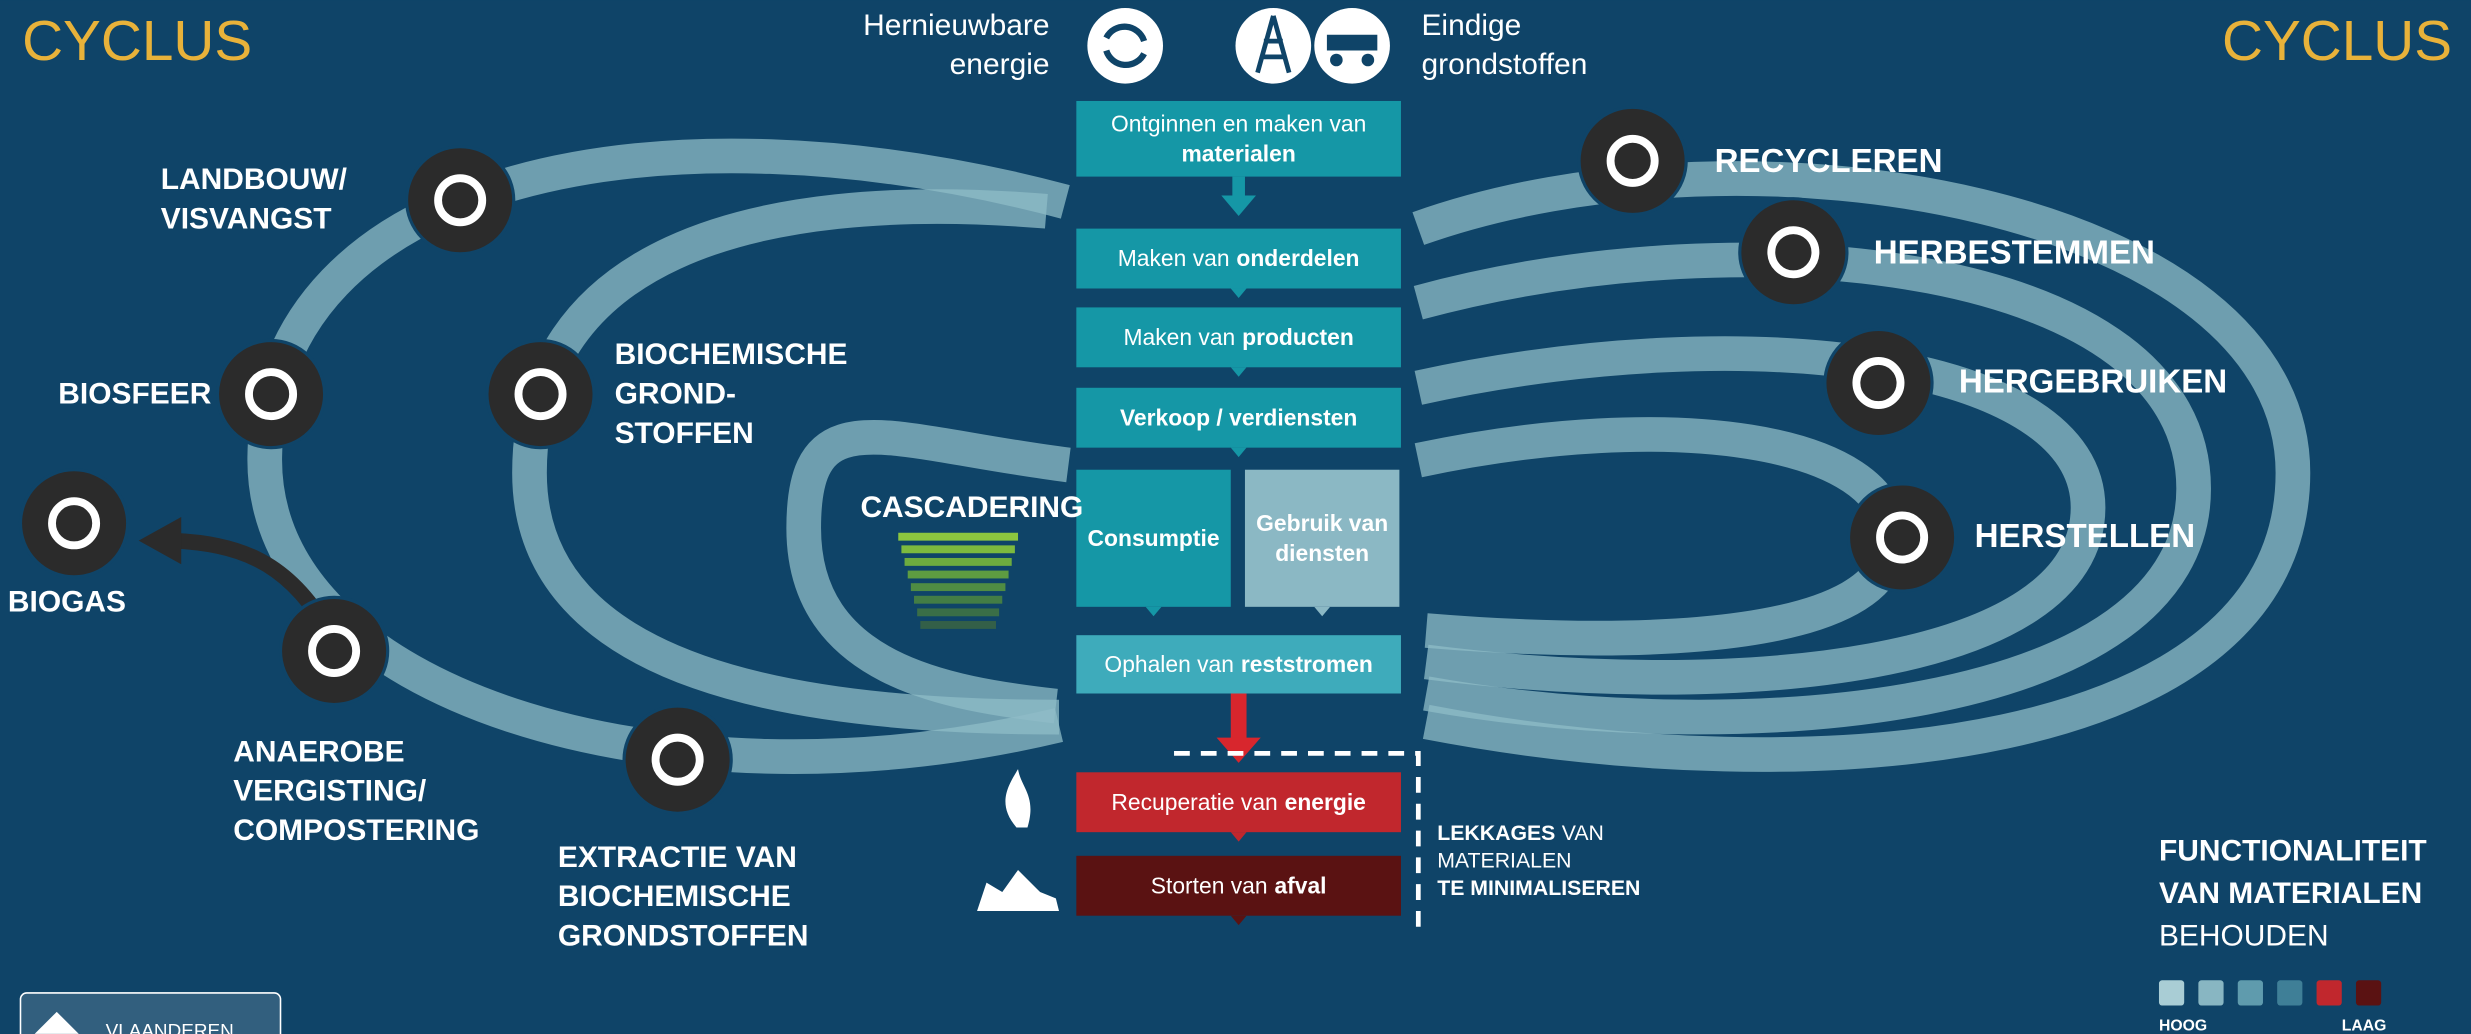  I want to click on process-label: Ontginnen en maken van materialen, so click(1238, 138).